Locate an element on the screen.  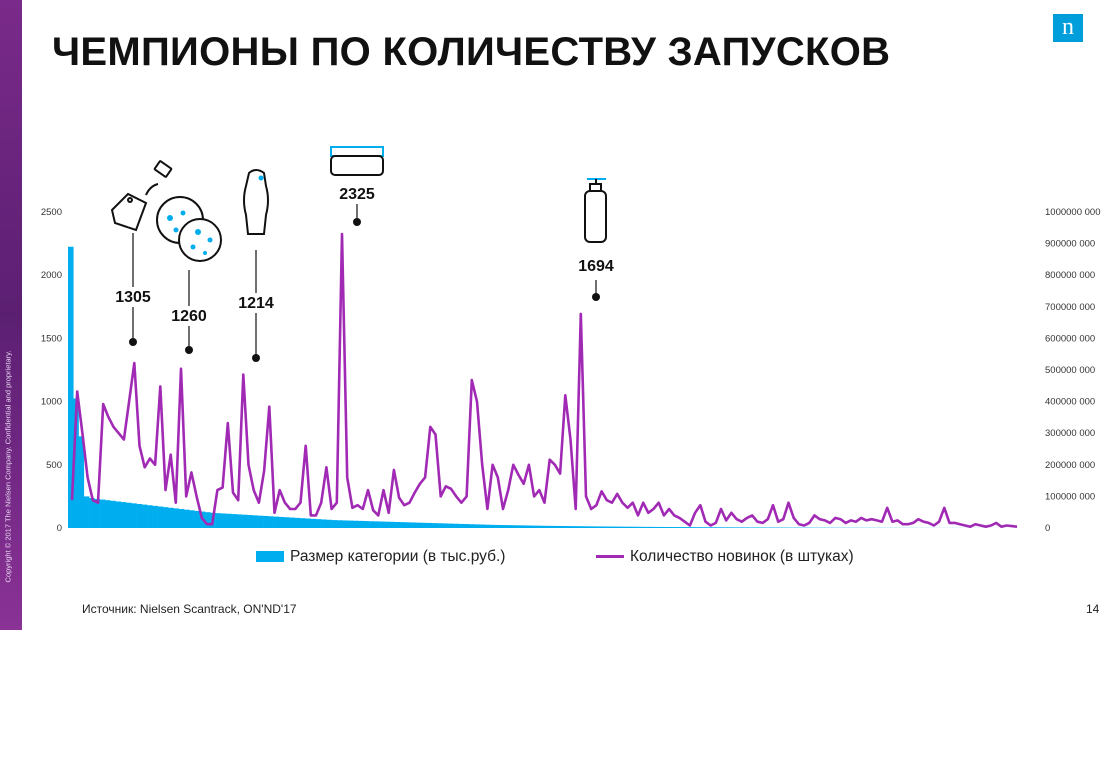
right-tick-label: 100000 000 is located at coordinates (1070, 496).